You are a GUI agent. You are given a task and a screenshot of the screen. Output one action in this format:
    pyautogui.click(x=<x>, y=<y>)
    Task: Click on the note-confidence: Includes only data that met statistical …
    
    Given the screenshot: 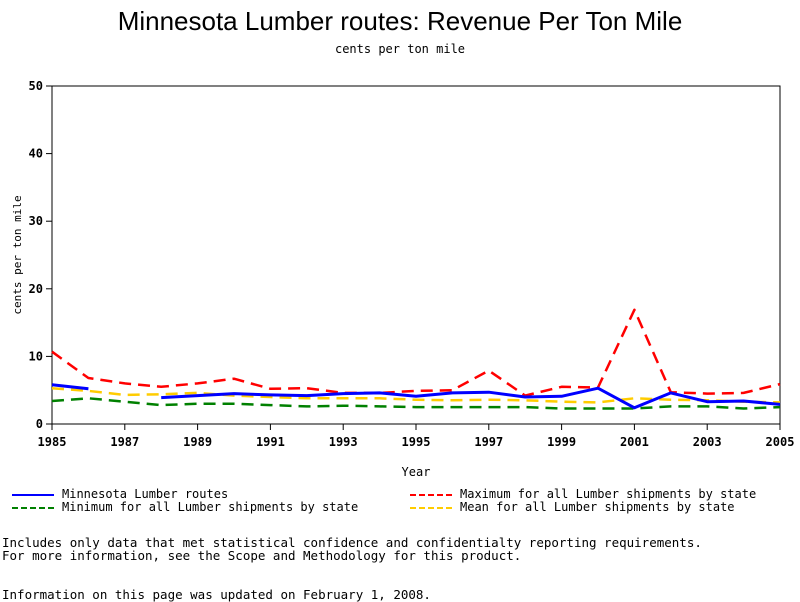 What is the action you would take?
    pyautogui.click(x=352, y=542)
    